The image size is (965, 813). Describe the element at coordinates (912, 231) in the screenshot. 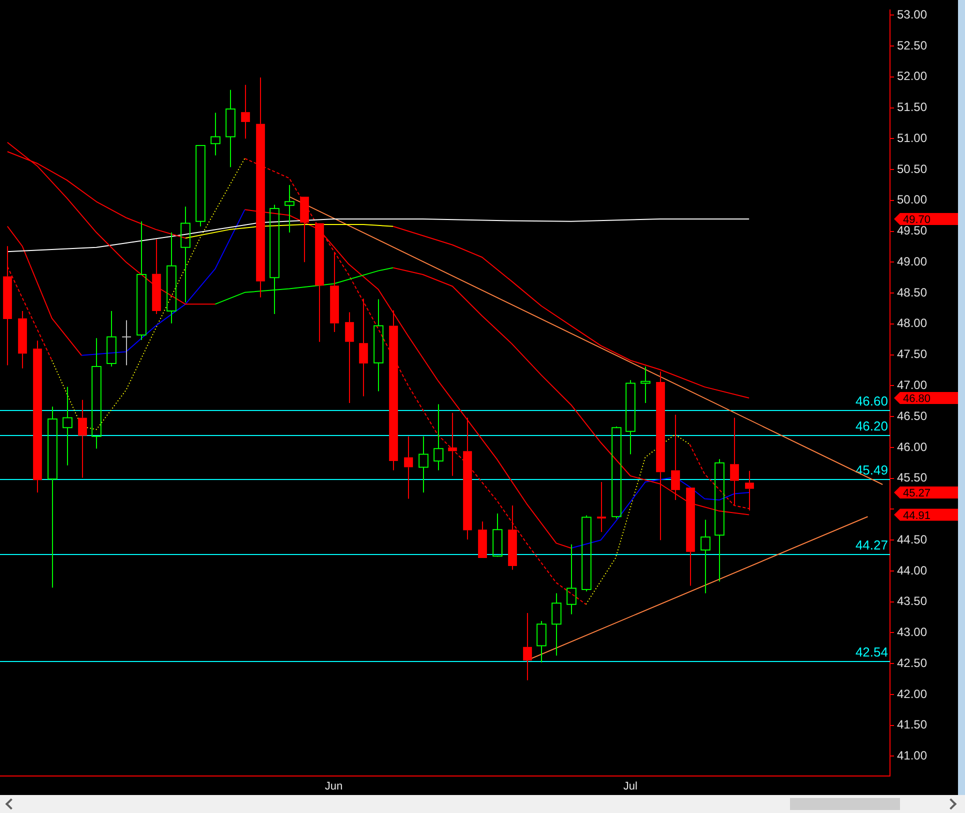

I see `y-tick-label: 49.50` at that location.